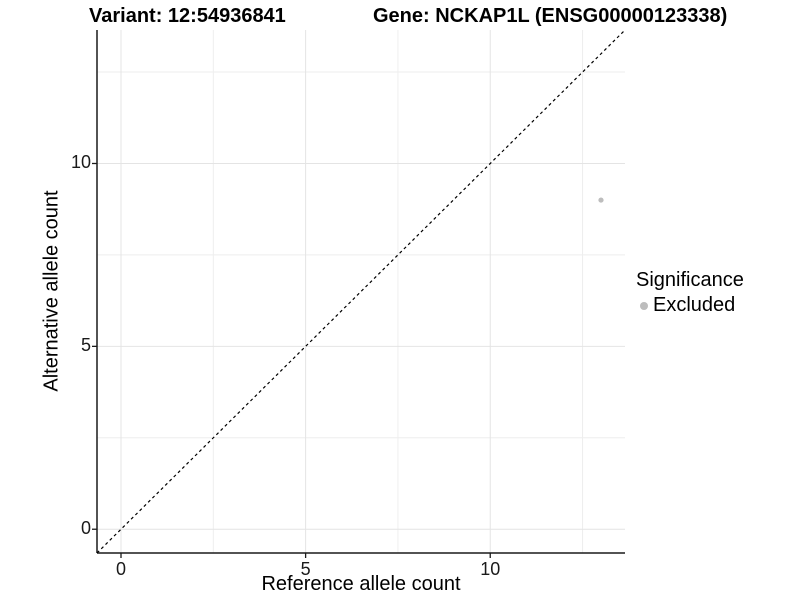 This screenshot has height=600, width=800. What do you see at coordinates (694, 305) in the screenshot?
I see `legend-item-label: Excluded` at bounding box center [694, 305].